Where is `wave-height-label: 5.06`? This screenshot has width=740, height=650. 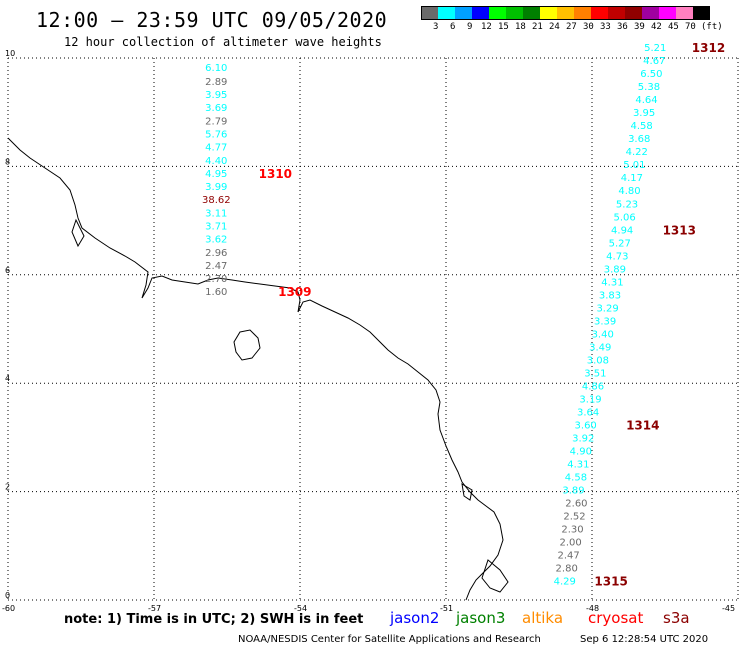 wave-height-label: 5.06 is located at coordinates (624, 217).